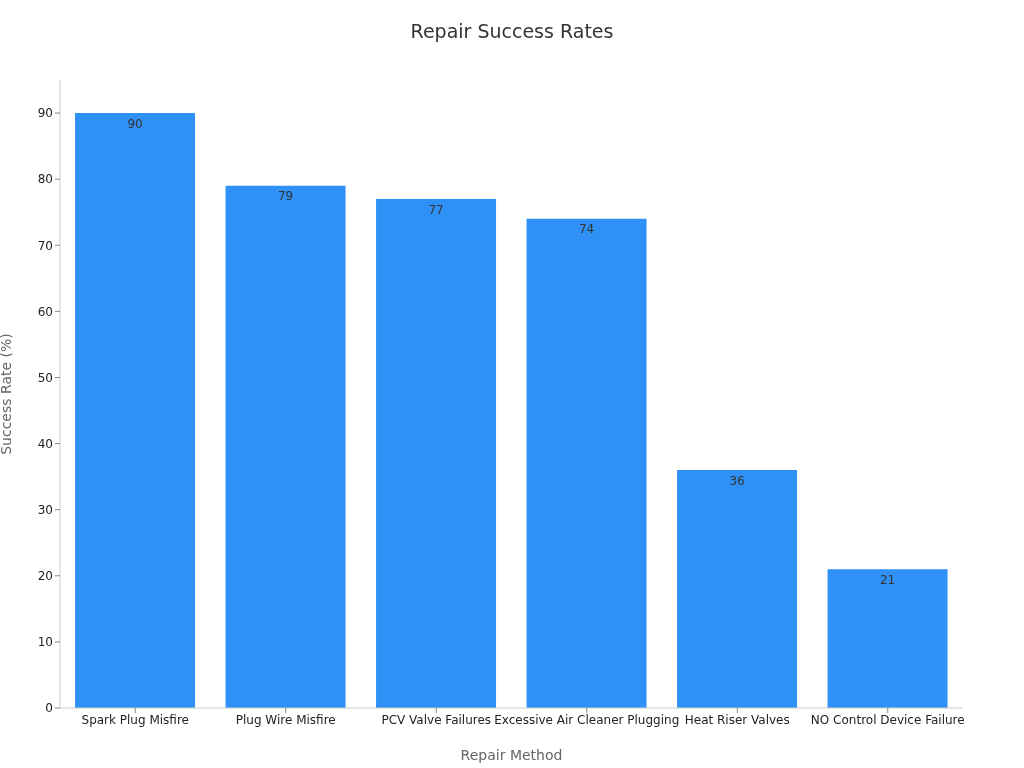  Describe the element at coordinates (7, 394) in the screenshot. I see `y-axis-title: Success Rate (%)` at that location.